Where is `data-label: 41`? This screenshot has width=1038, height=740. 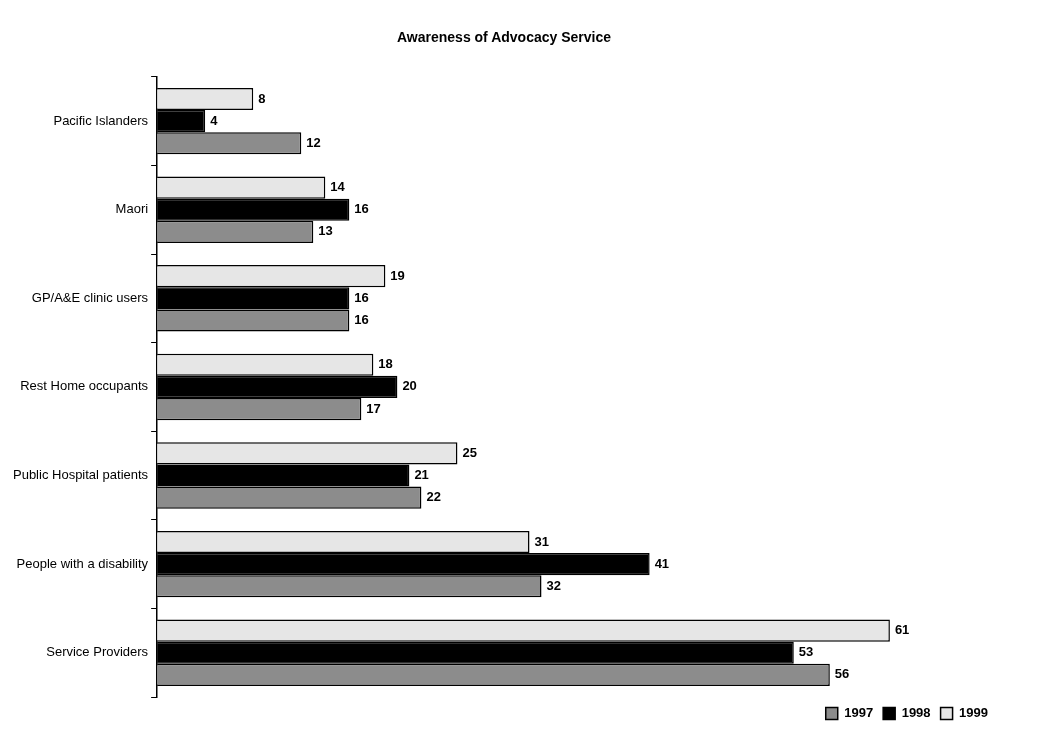
data-label: 41 is located at coordinates (662, 563).